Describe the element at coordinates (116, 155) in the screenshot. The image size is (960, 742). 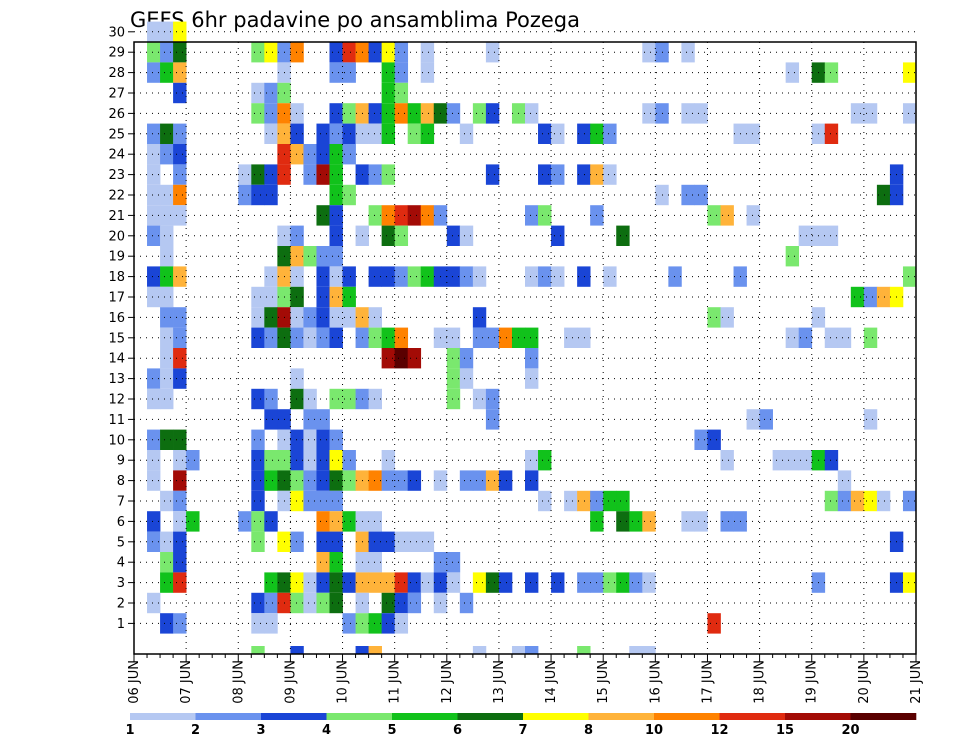
I see `y-tick-label: 24` at that location.